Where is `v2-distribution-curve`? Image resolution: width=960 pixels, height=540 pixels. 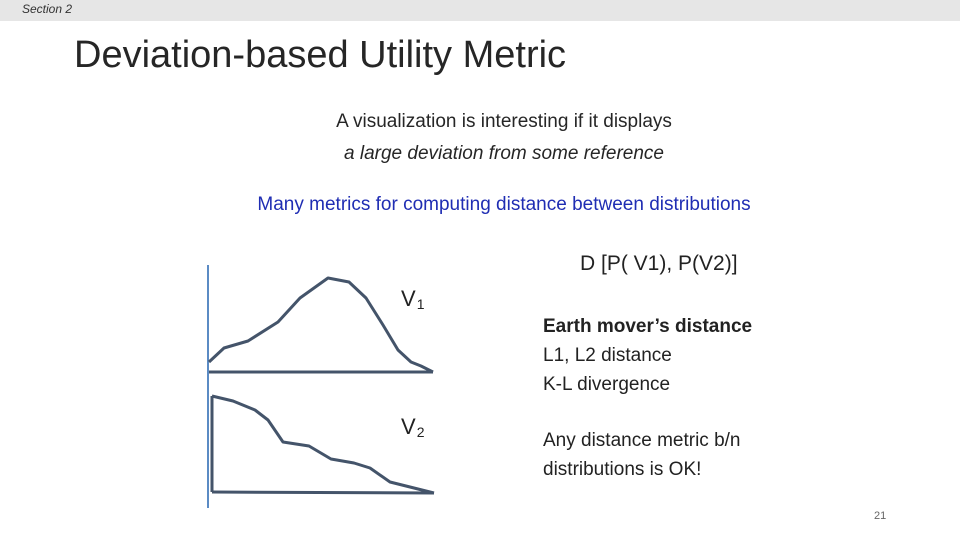 v2-distribution-curve is located at coordinates (323, 444).